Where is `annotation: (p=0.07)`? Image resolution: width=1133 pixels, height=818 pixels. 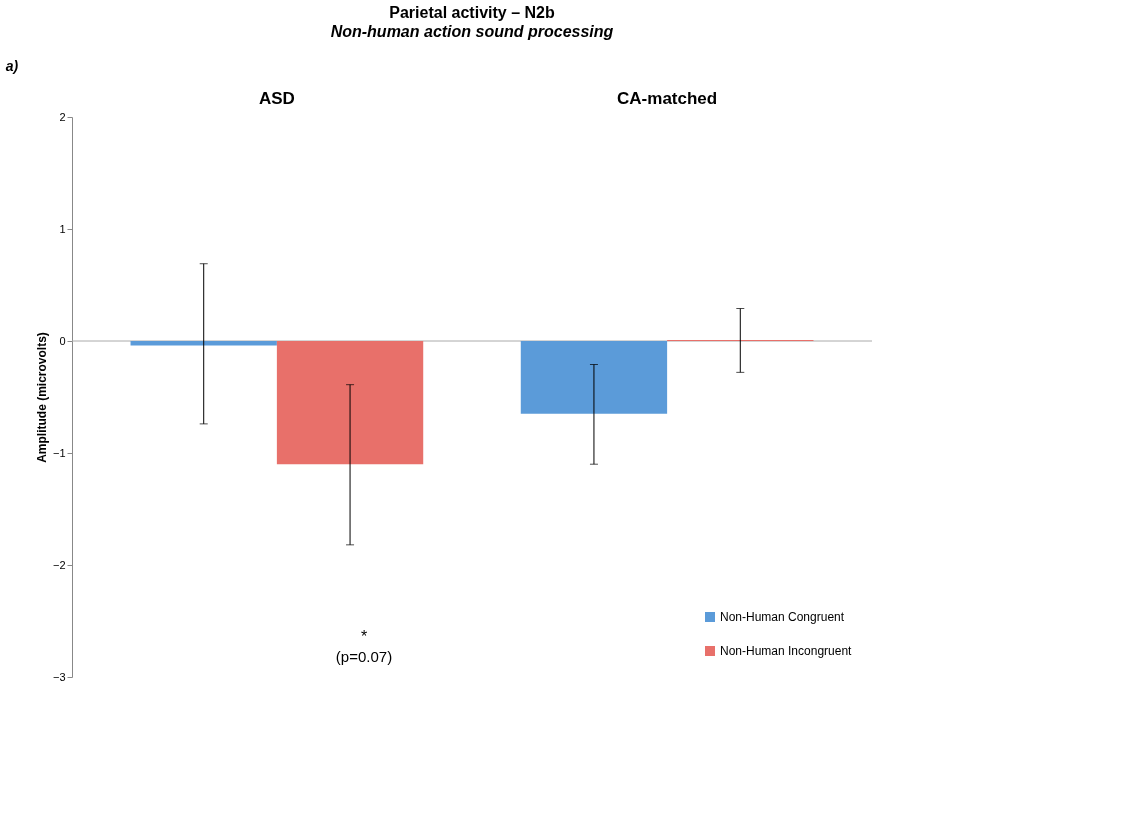 annotation: (p=0.07) is located at coordinates (364, 656).